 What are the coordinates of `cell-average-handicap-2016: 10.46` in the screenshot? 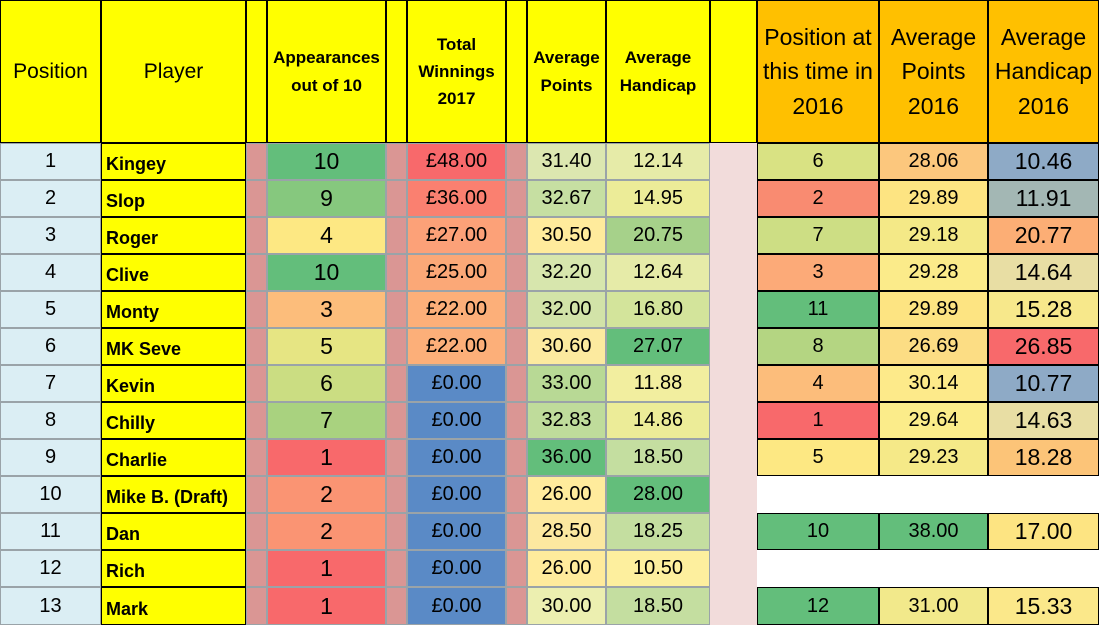 It's located at (1043, 161).